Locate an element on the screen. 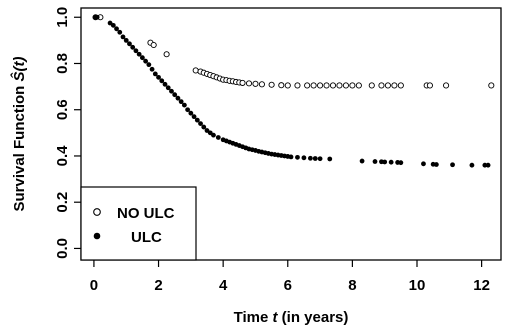 The width and height of the screenshot is (505, 331). y-tick-label: 0.6 is located at coordinates (62, 109).